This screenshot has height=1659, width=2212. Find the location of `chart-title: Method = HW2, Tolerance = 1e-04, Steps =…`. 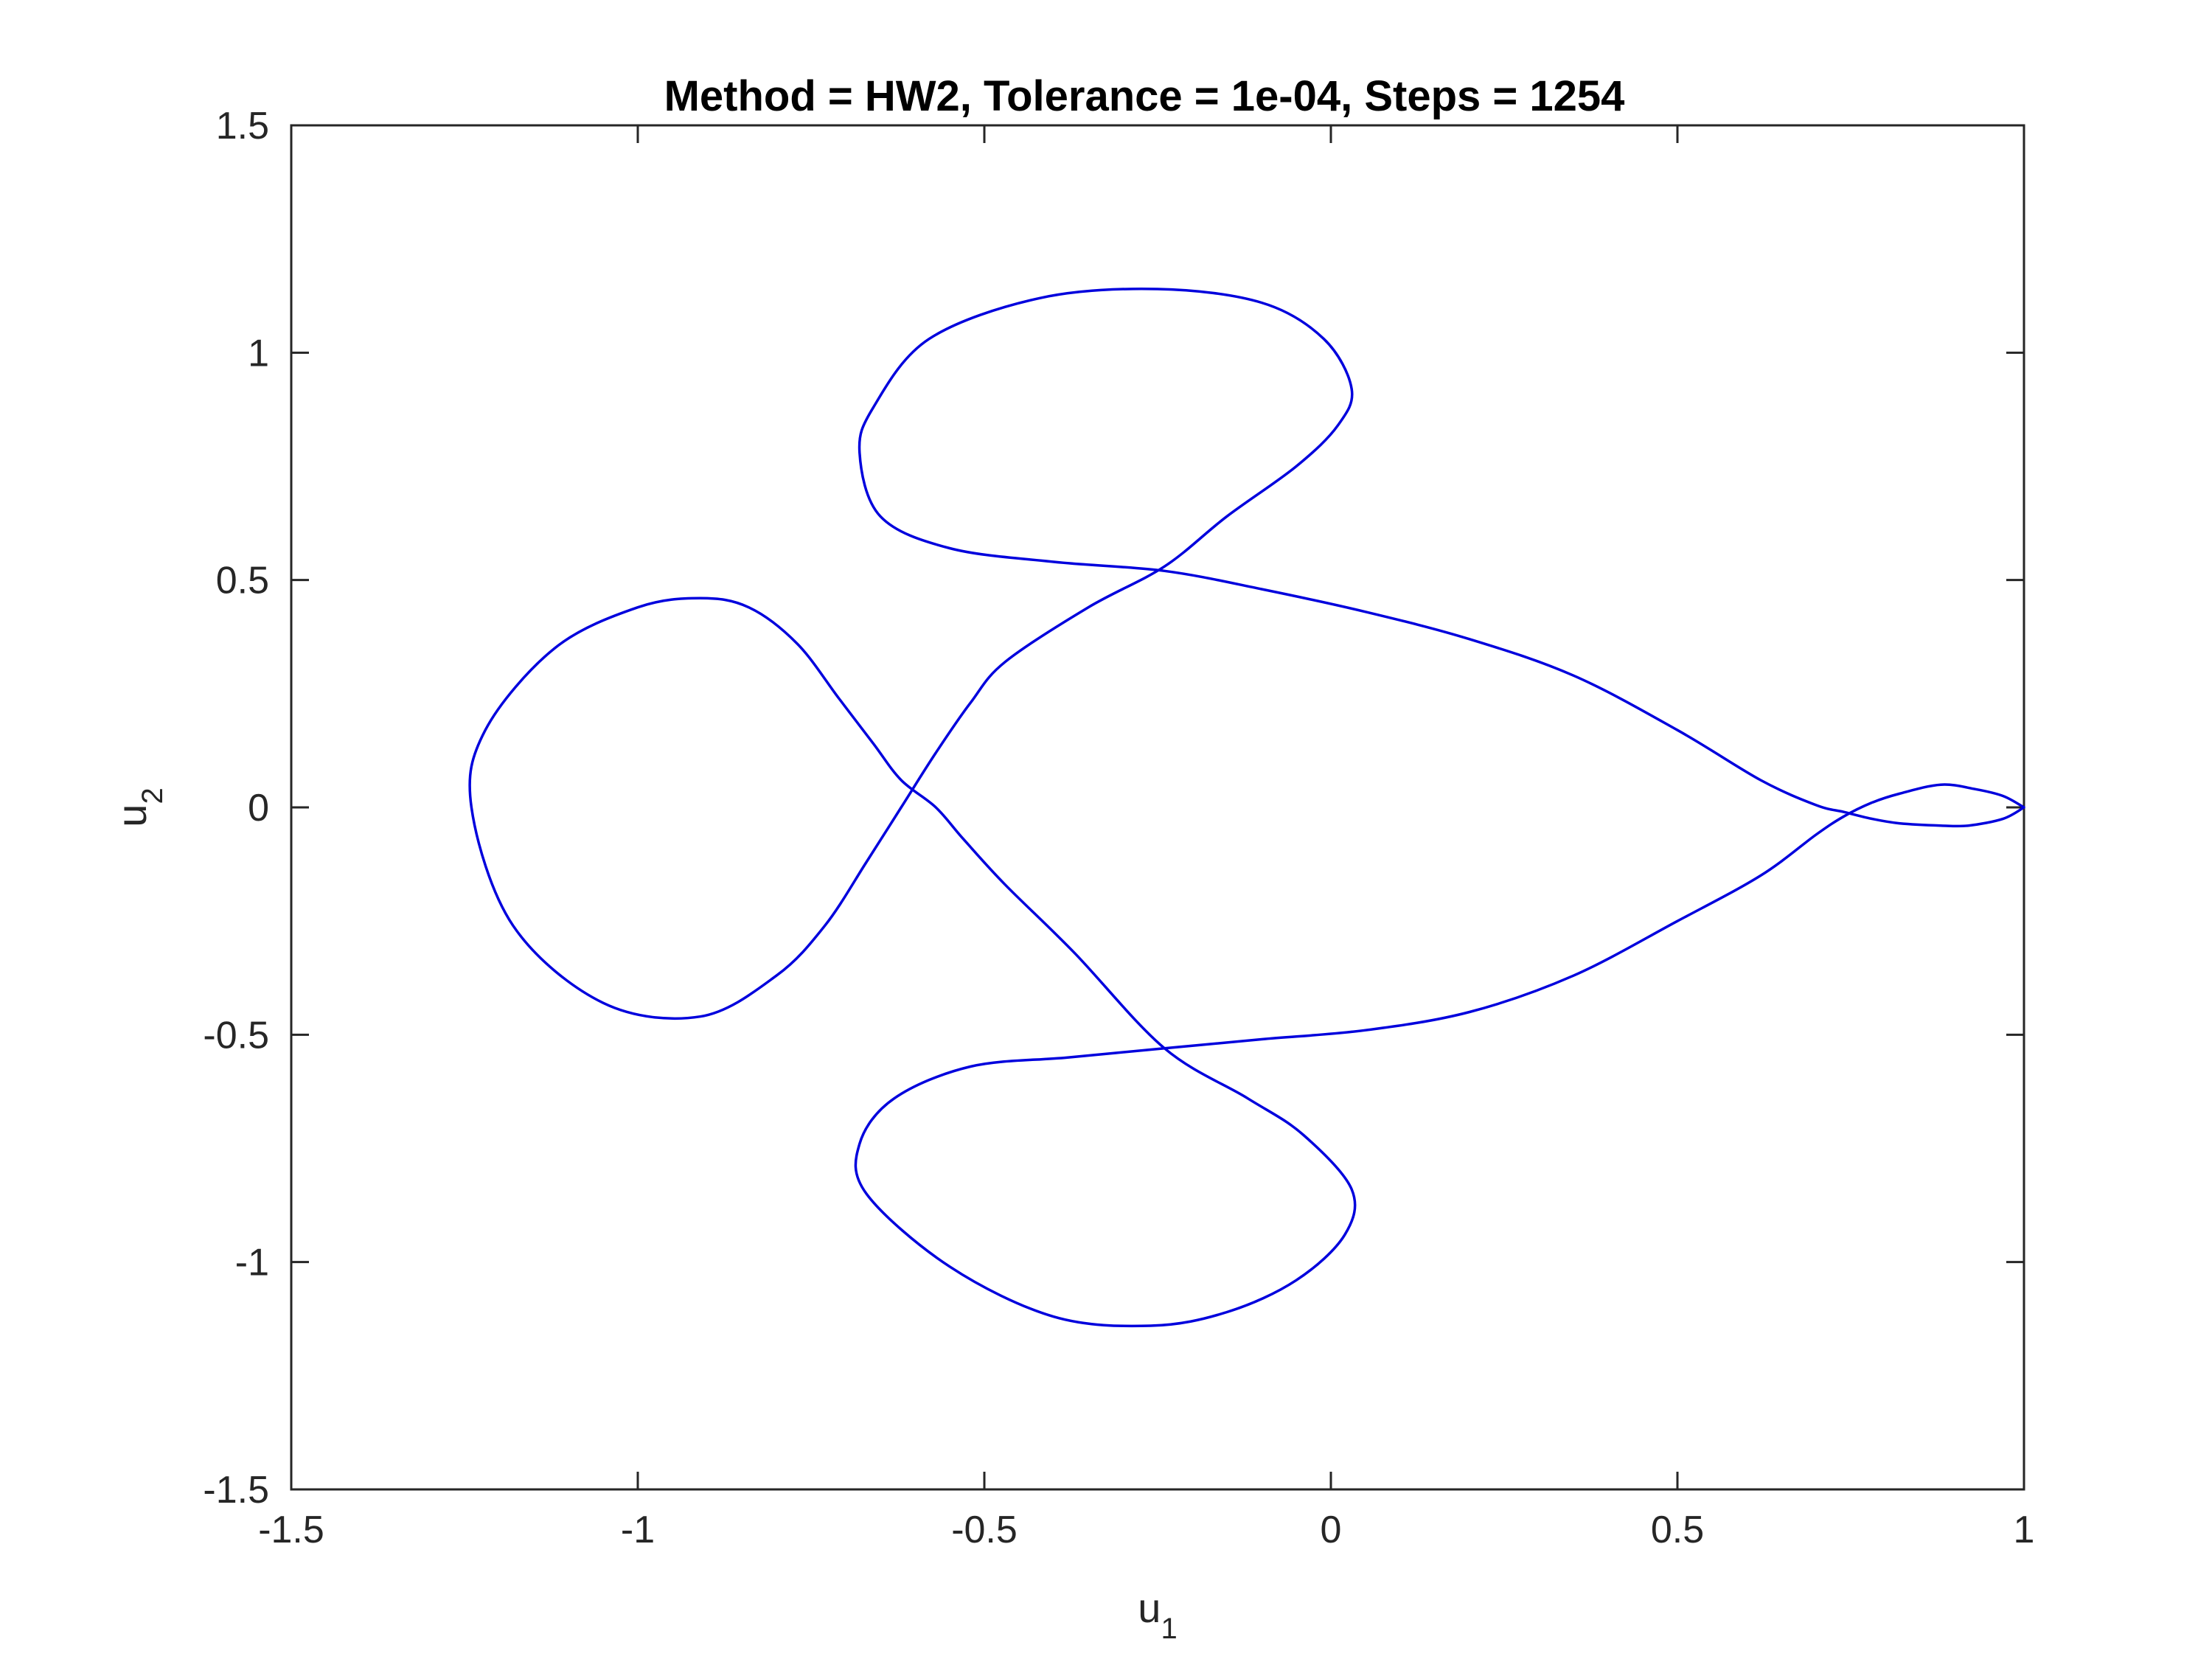

chart-title: Method = HW2, Tolerance = 1e-04, Steps =… is located at coordinates (1144, 96).